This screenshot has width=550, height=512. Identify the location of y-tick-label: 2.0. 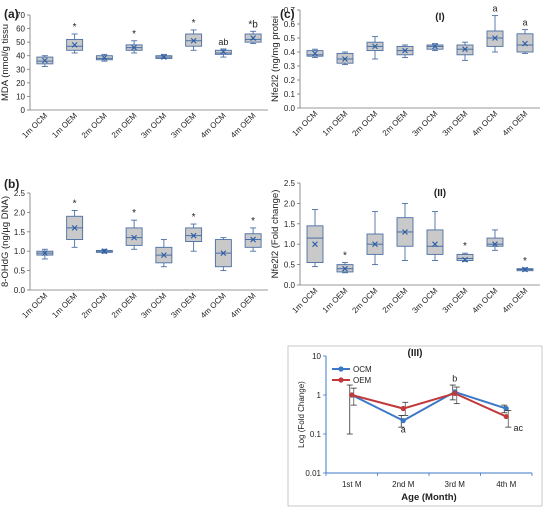
(290, 203).